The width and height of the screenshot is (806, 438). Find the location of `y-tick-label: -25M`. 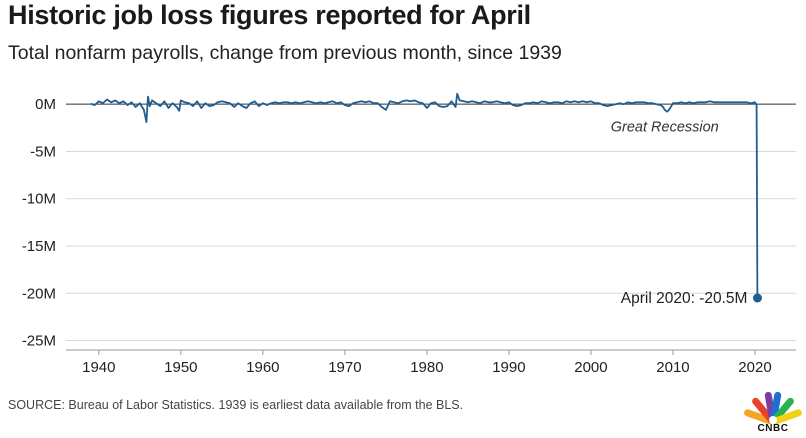

y-tick-label: -25M is located at coordinates (39, 341).